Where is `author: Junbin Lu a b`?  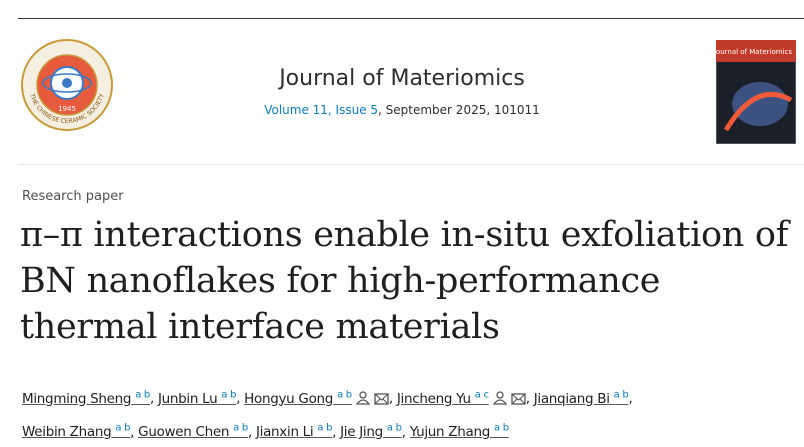 author: Junbin Lu a b is located at coordinates (197, 399).